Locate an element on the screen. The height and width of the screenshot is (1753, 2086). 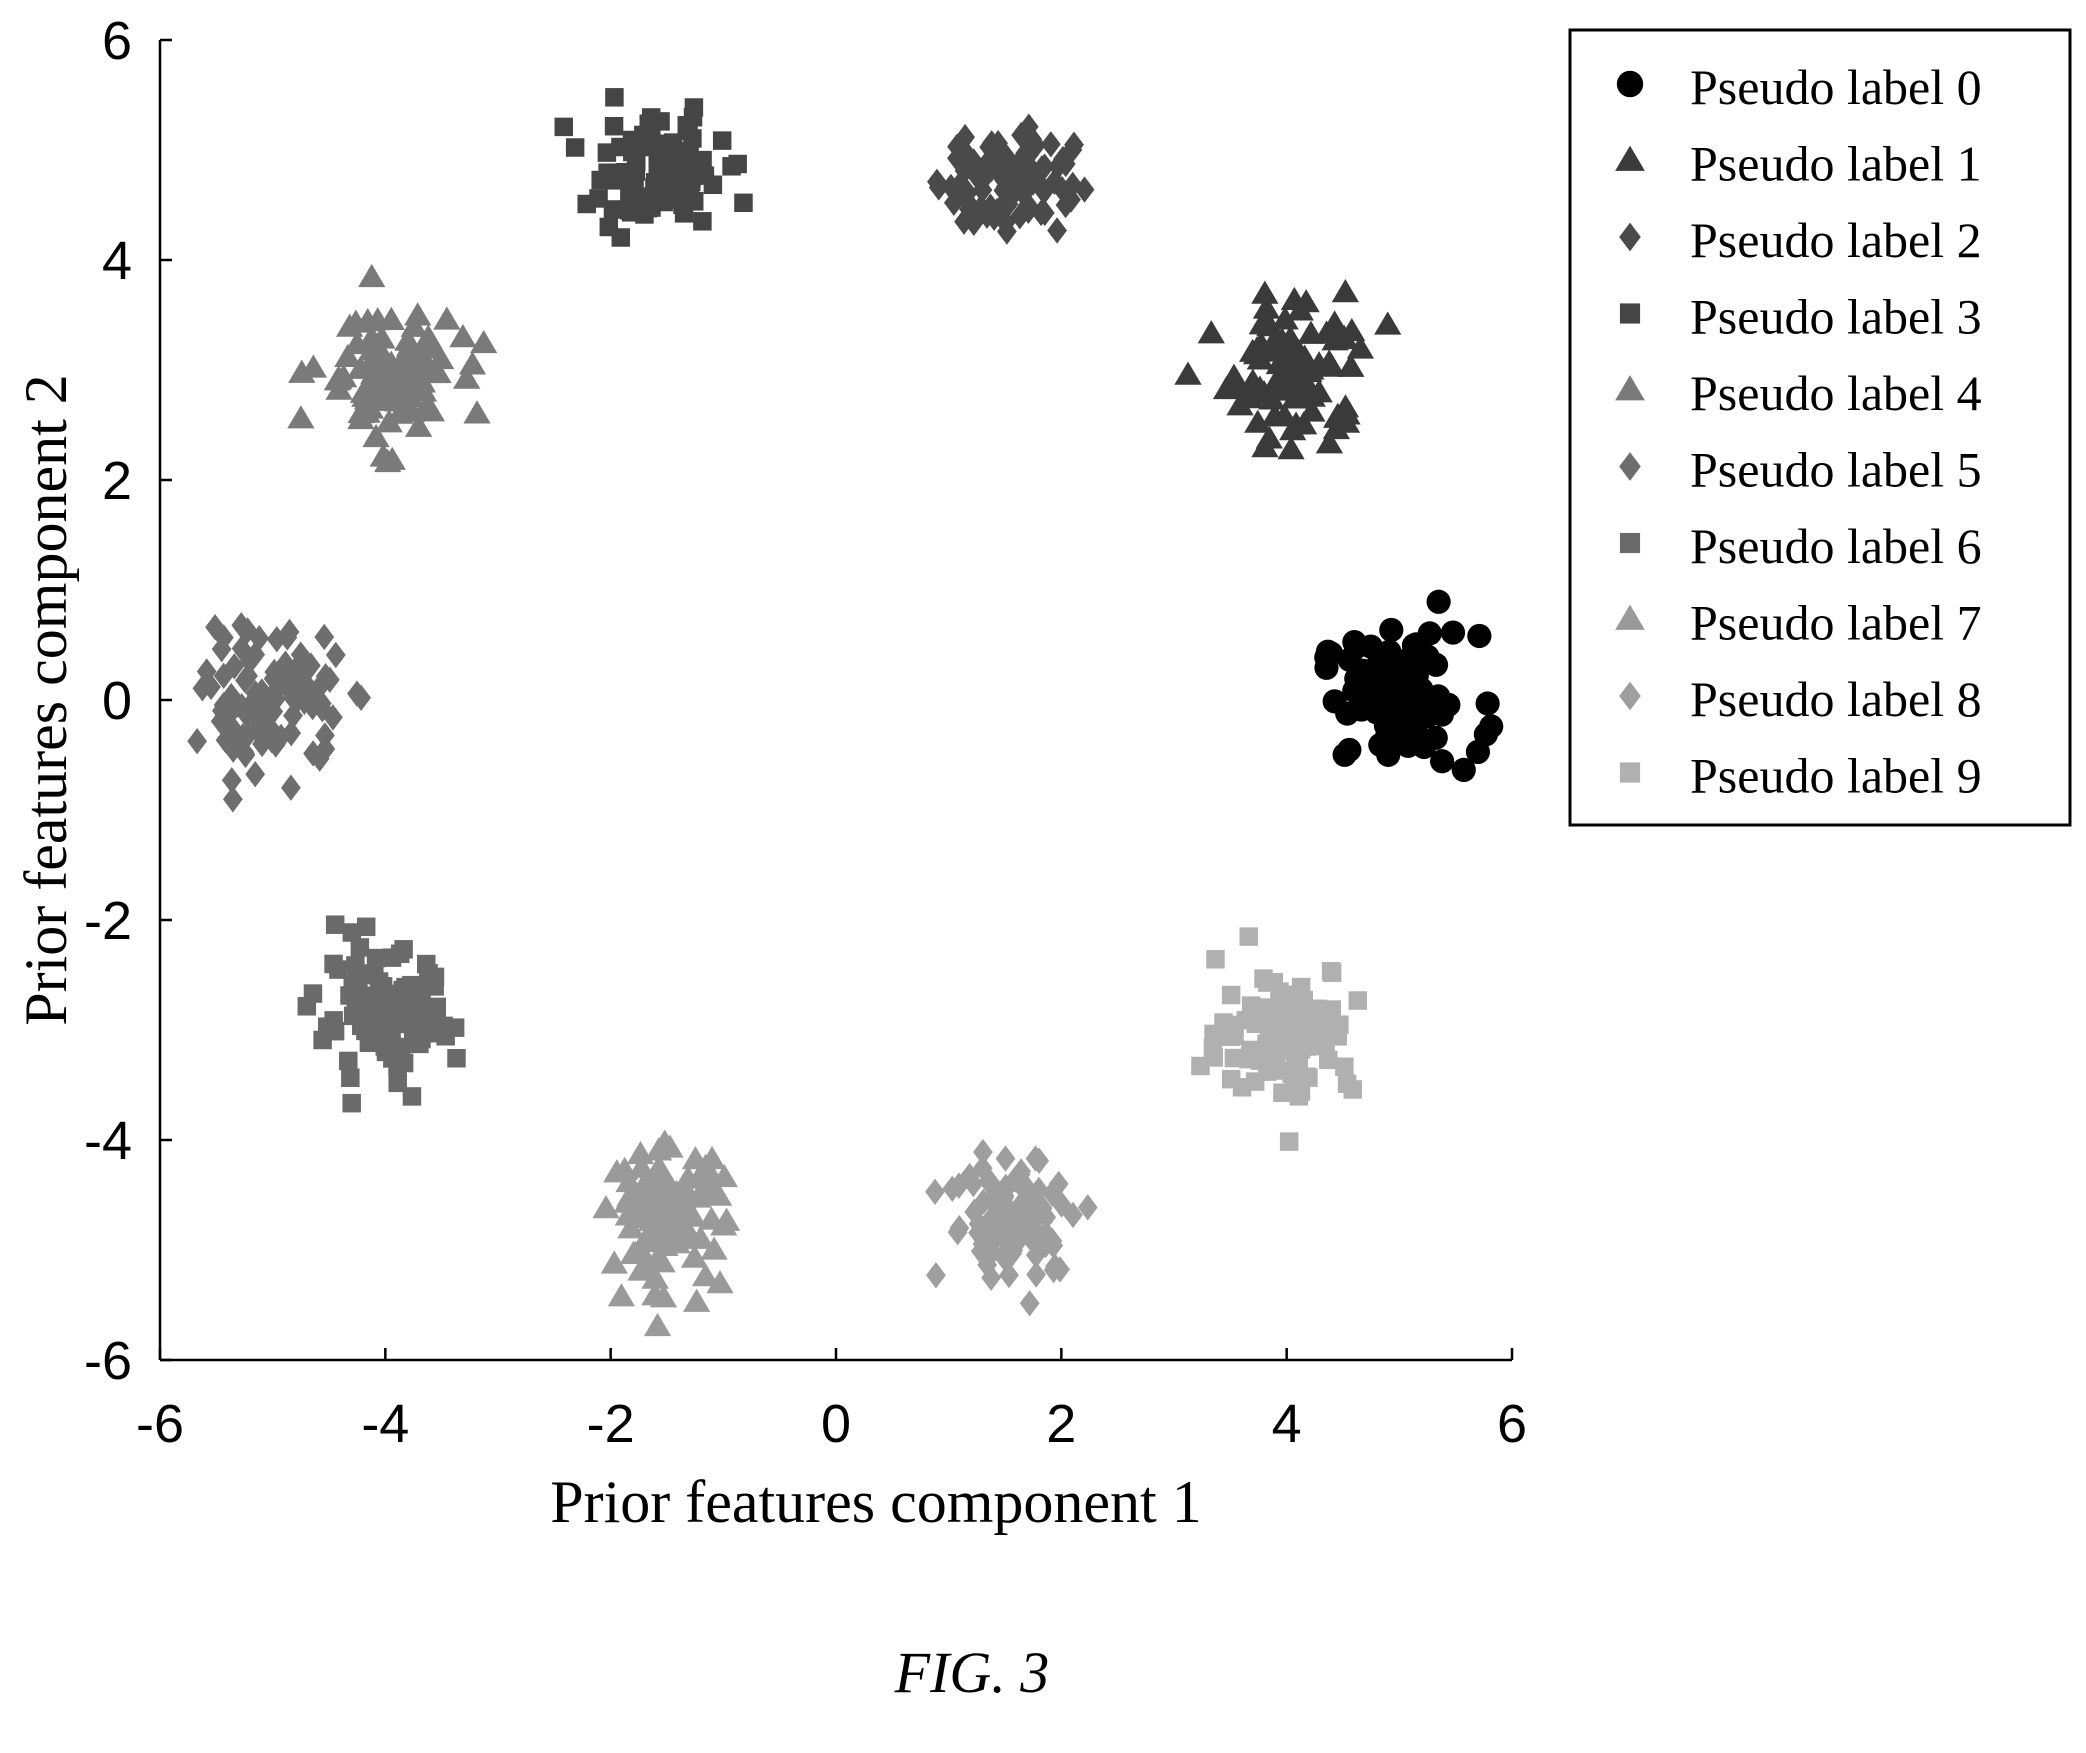
y-tick-label: 4 is located at coordinates (117, 261).